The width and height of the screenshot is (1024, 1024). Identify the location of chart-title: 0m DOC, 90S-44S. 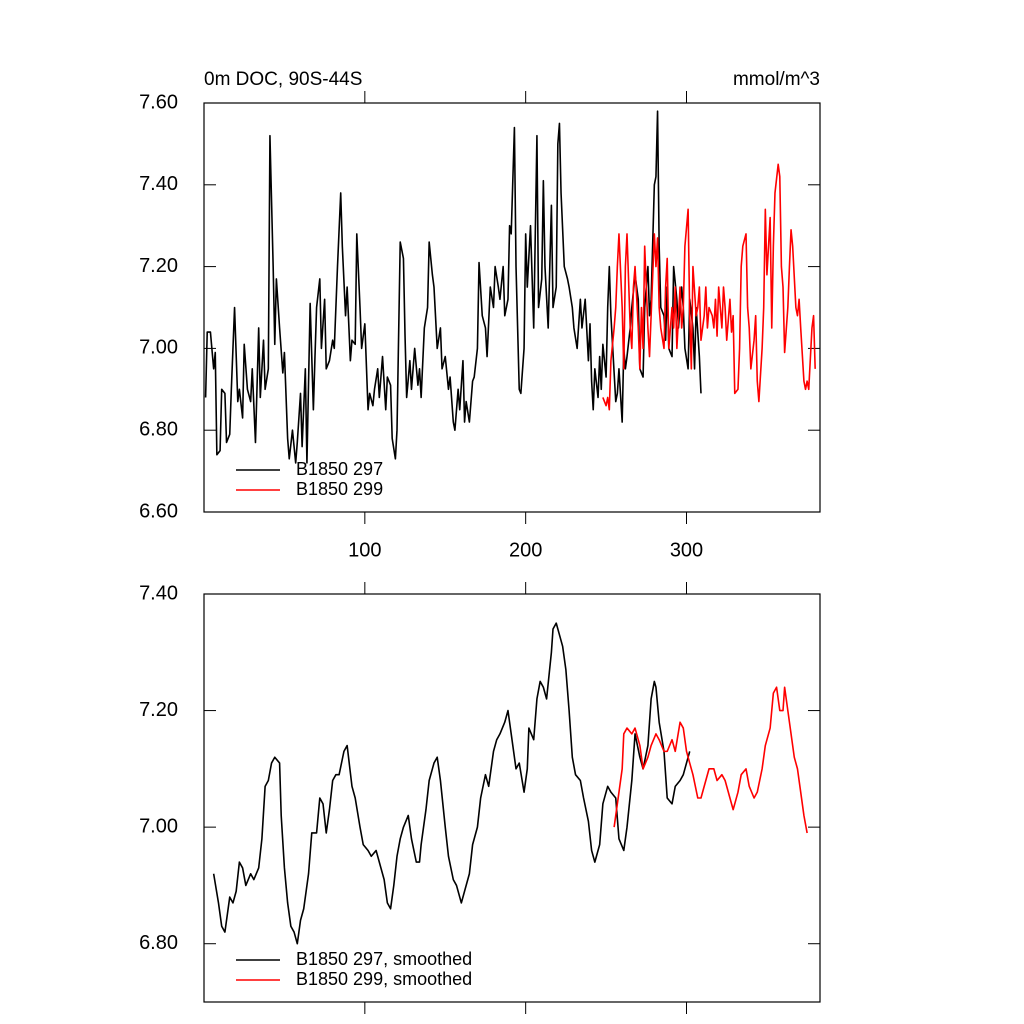
(283, 79).